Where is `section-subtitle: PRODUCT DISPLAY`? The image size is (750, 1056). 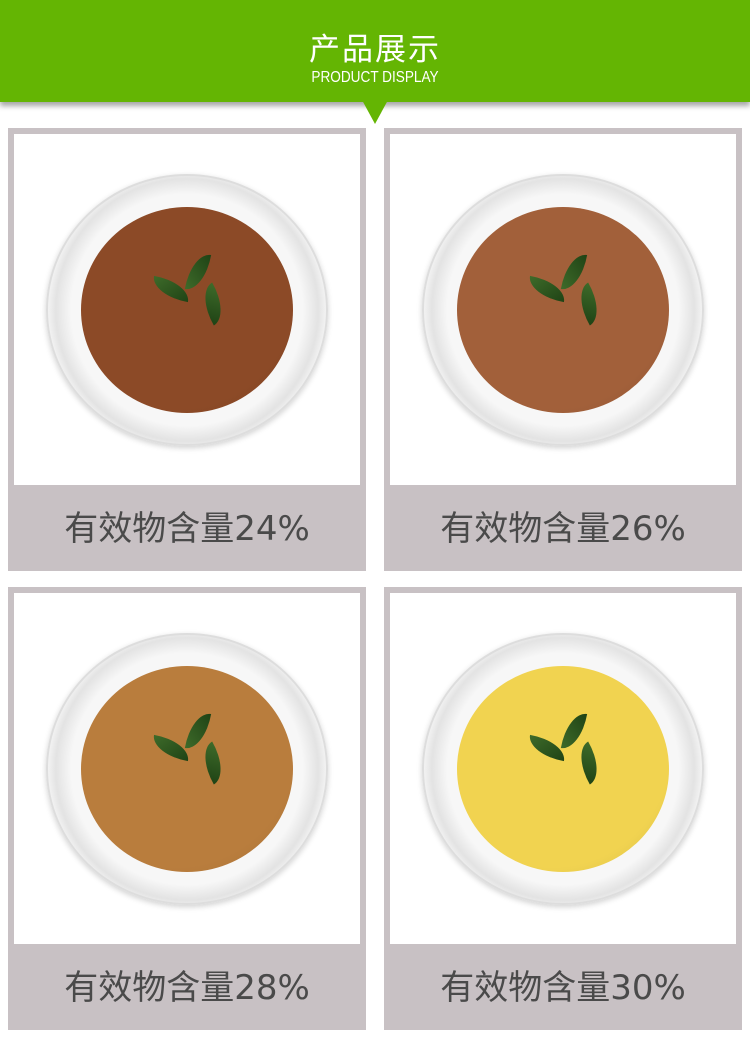 section-subtitle: PRODUCT DISPLAY is located at coordinates (375, 77).